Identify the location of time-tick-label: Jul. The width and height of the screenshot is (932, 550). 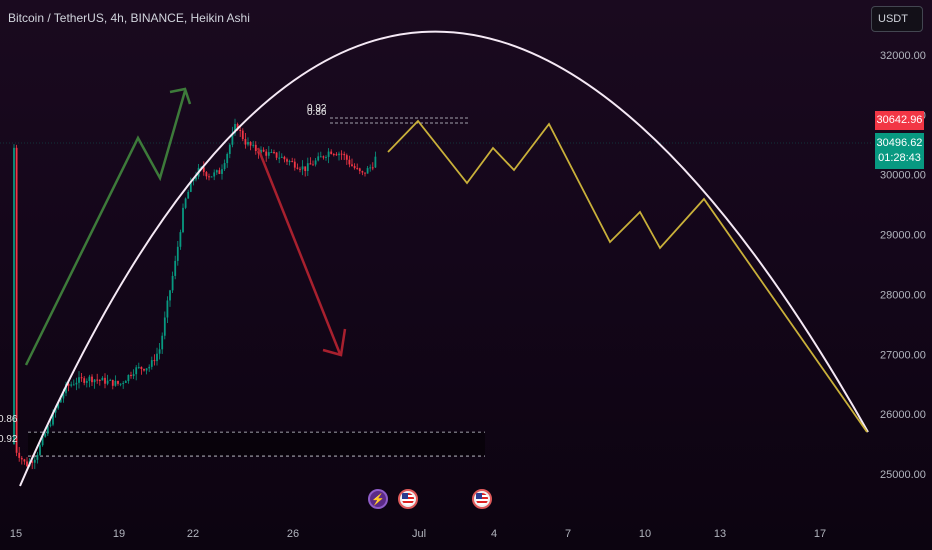
(419, 534).